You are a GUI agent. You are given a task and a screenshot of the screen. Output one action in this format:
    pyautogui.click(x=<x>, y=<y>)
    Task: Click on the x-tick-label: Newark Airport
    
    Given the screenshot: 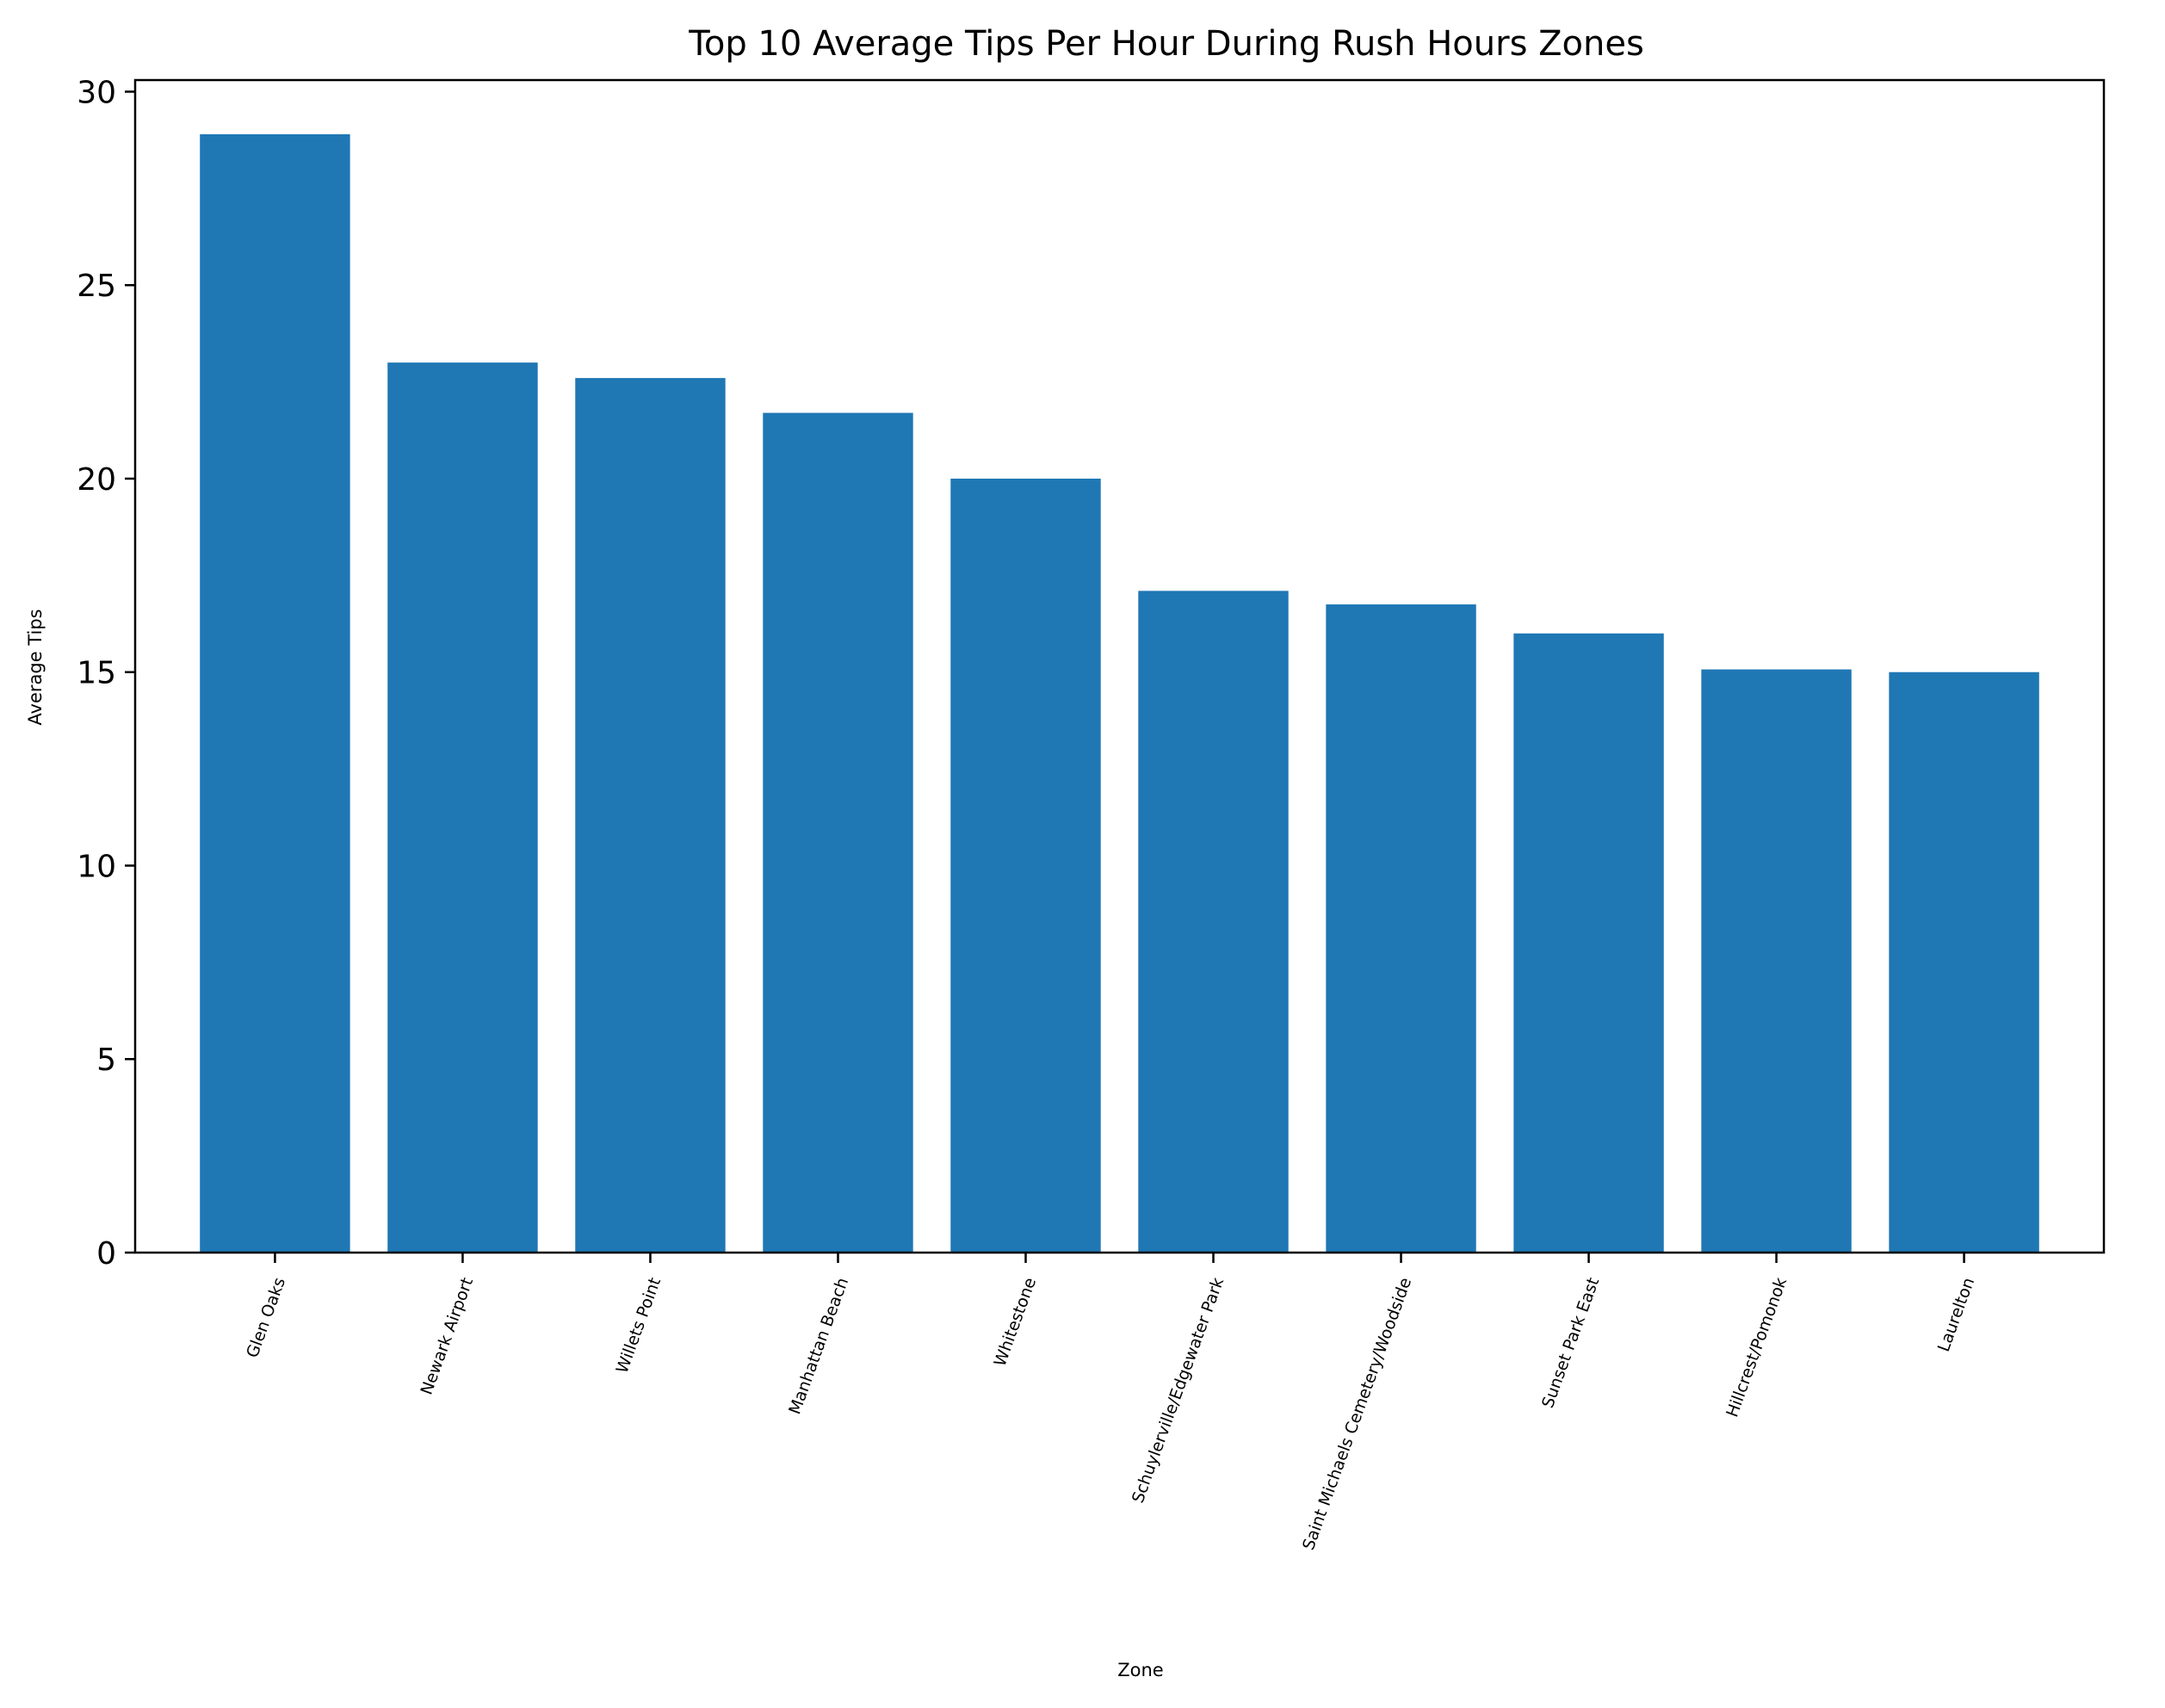 What is the action you would take?
    pyautogui.click(x=448, y=1336)
    